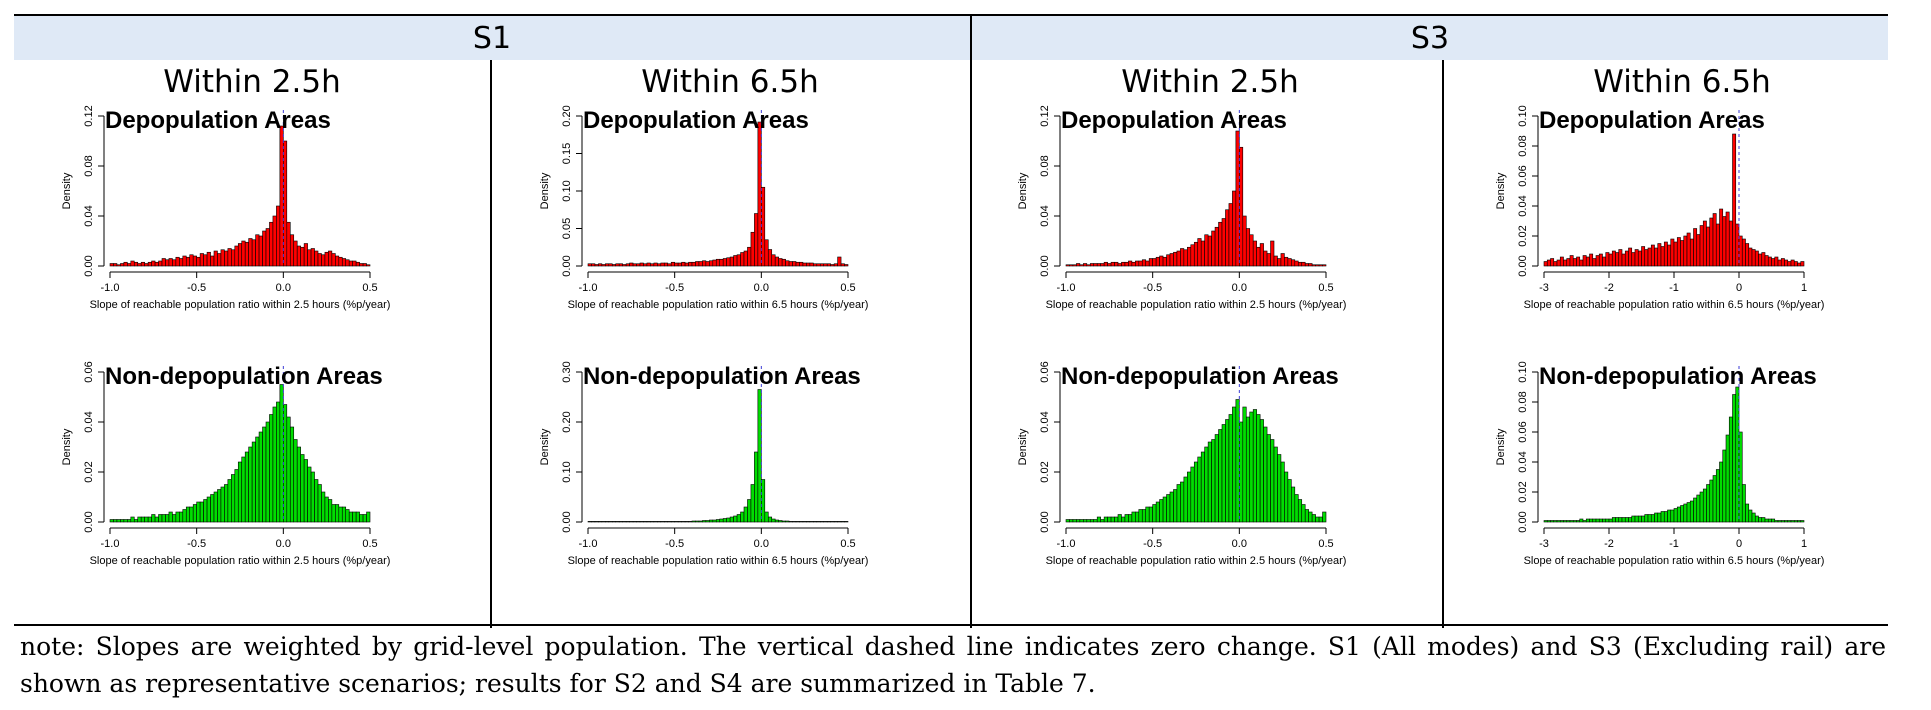 This screenshot has width=1931, height=710. What do you see at coordinates (1152, 288) in the screenshot?
I see `x-tick-label: -0.5` at bounding box center [1152, 288].